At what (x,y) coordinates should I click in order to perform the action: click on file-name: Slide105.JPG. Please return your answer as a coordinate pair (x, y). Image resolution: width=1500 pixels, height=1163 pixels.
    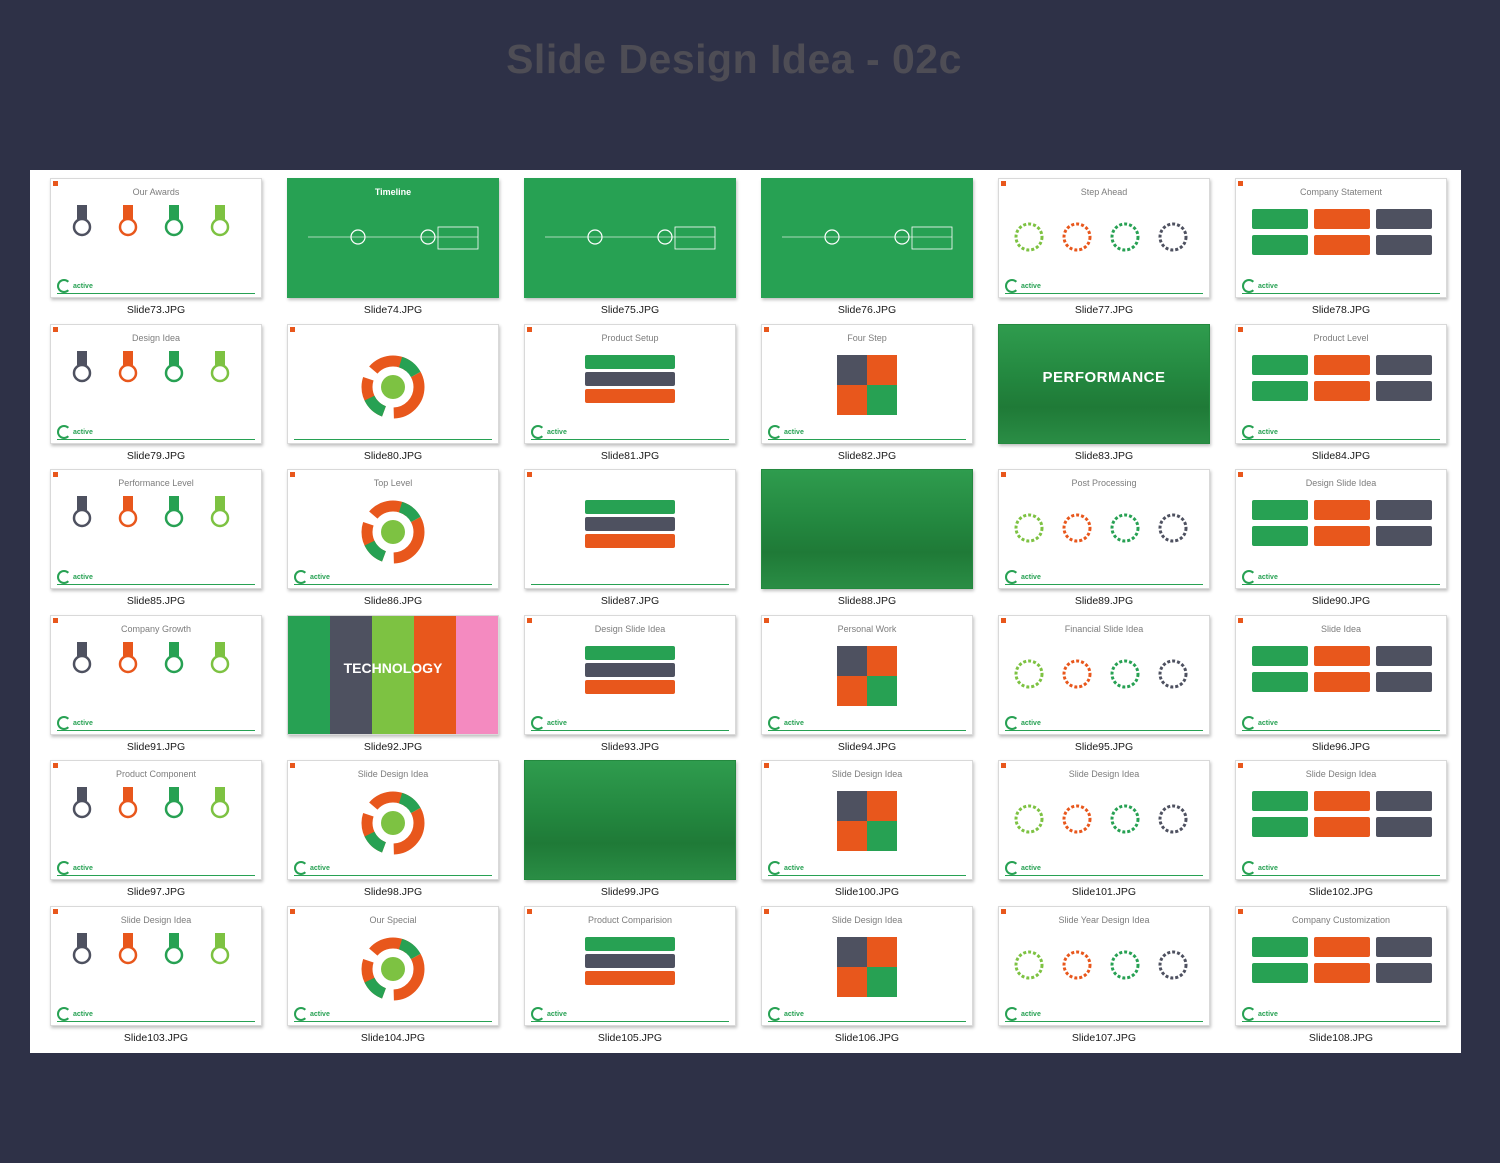
    Looking at the image, I should click on (630, 1038).